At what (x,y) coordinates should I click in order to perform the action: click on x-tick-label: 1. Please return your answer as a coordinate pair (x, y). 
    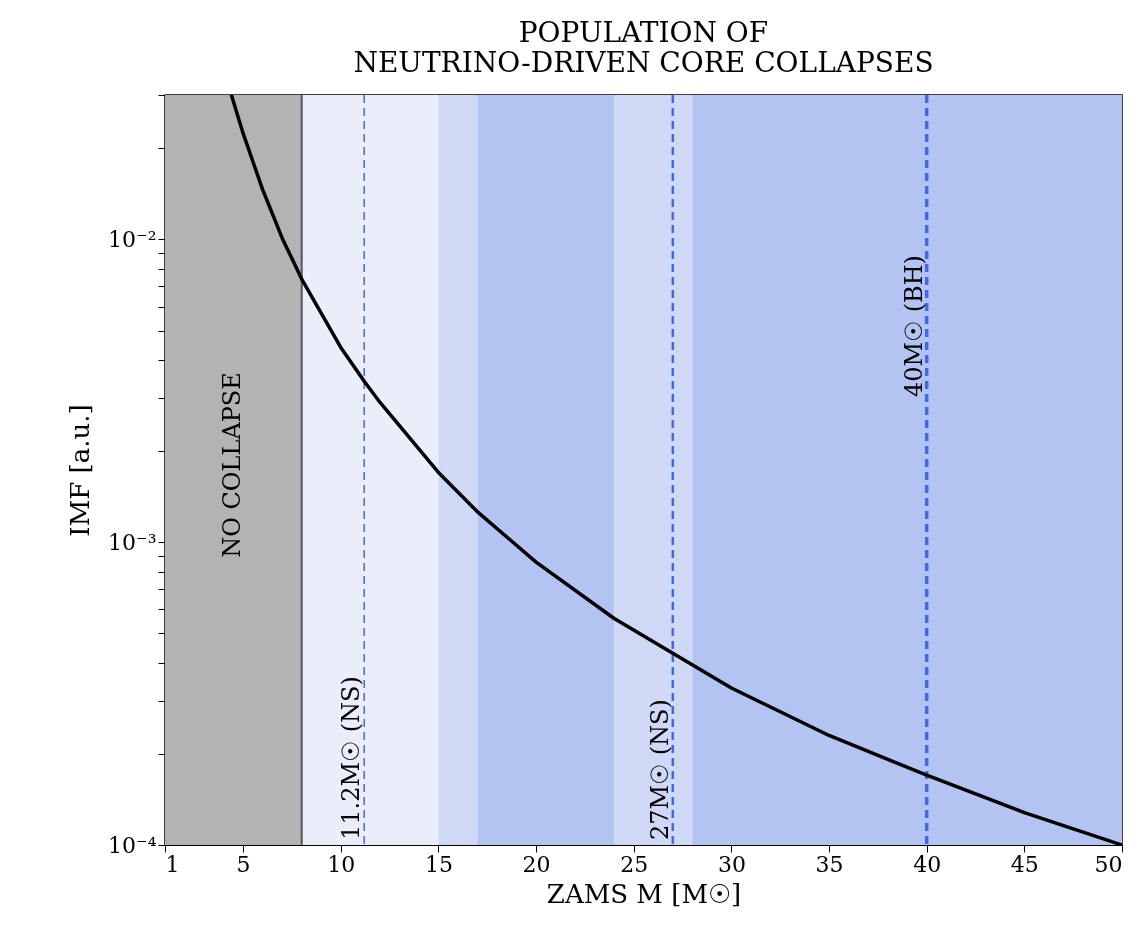
    Looking at the image, I should click on (172, 864).